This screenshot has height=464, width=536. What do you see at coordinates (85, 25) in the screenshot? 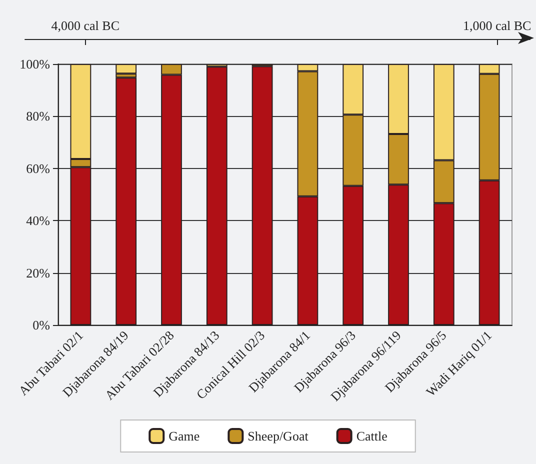
I see `x2-tick-label: 4,000 cal BC` at bounding box center [85, 25].